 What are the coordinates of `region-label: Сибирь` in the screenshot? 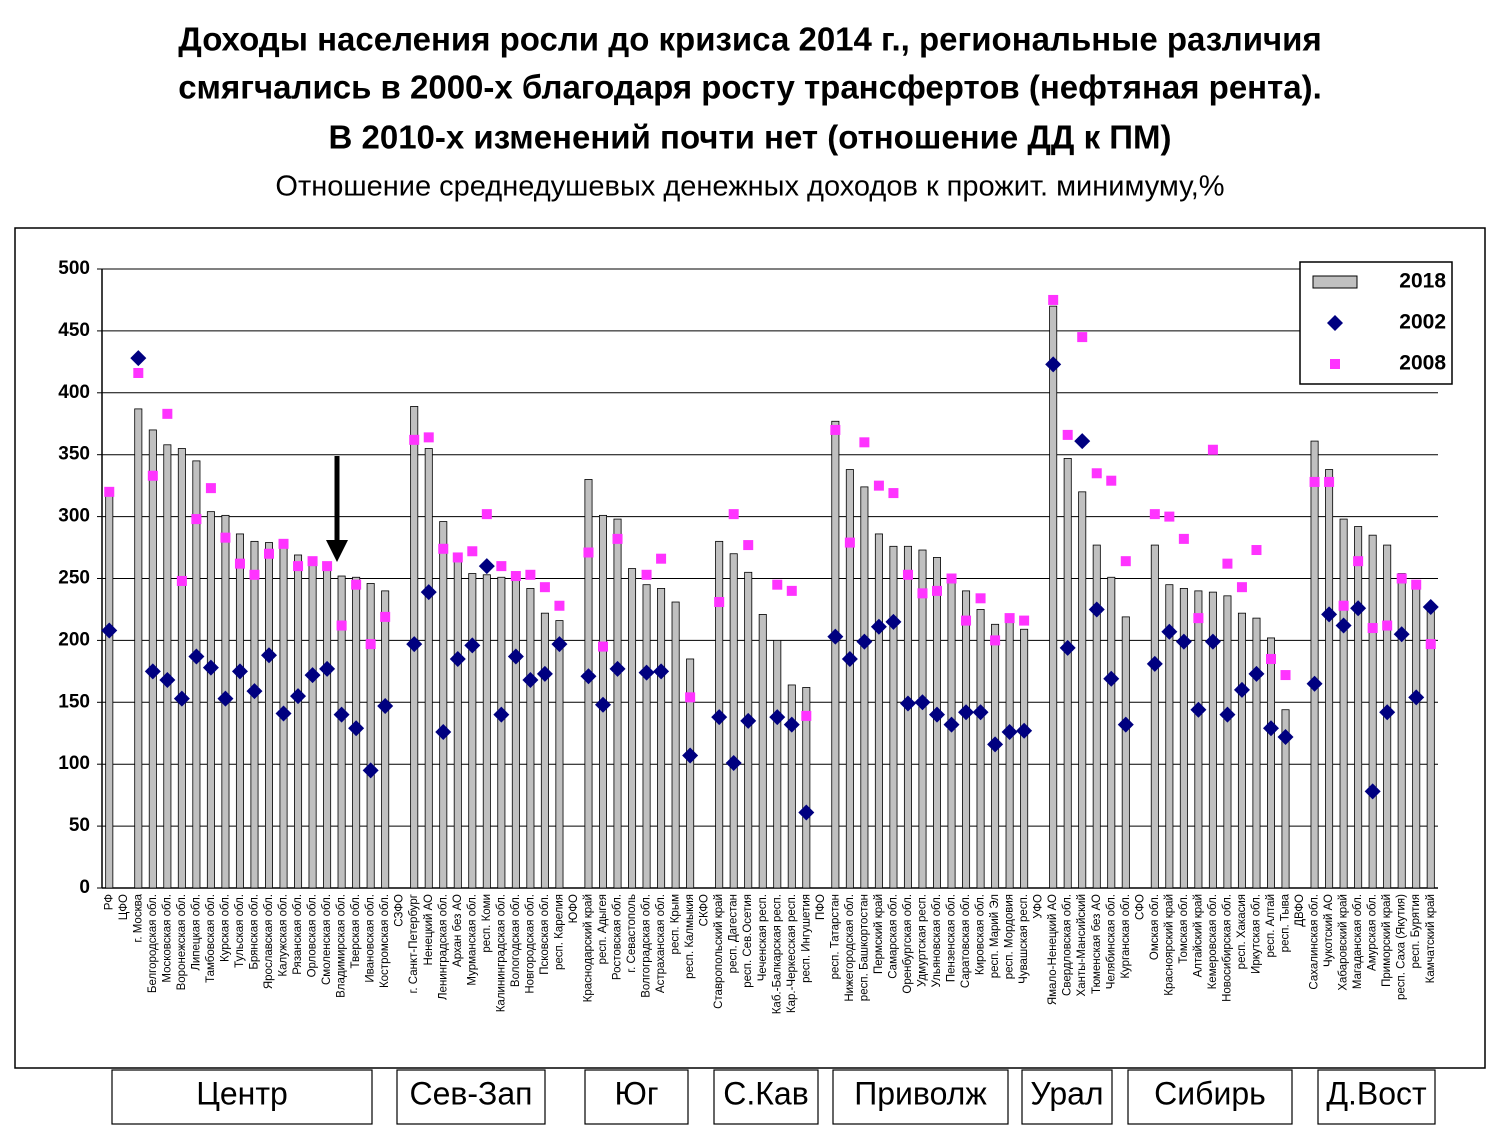 It's located at (1210, 1093).